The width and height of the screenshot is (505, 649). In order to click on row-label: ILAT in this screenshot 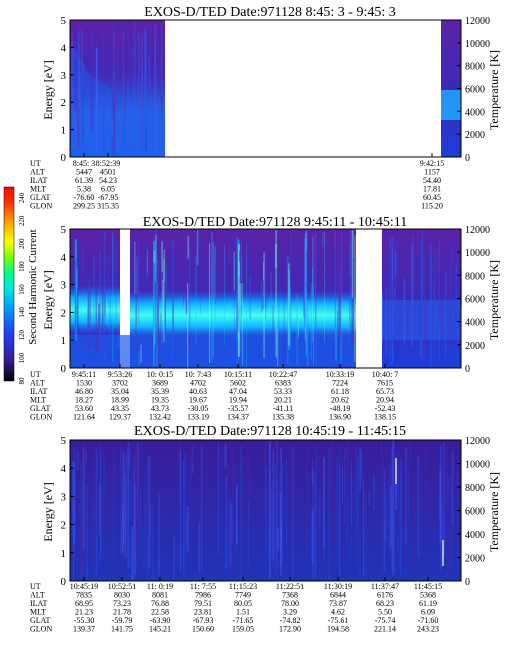, I will do `click(38, 603)`.